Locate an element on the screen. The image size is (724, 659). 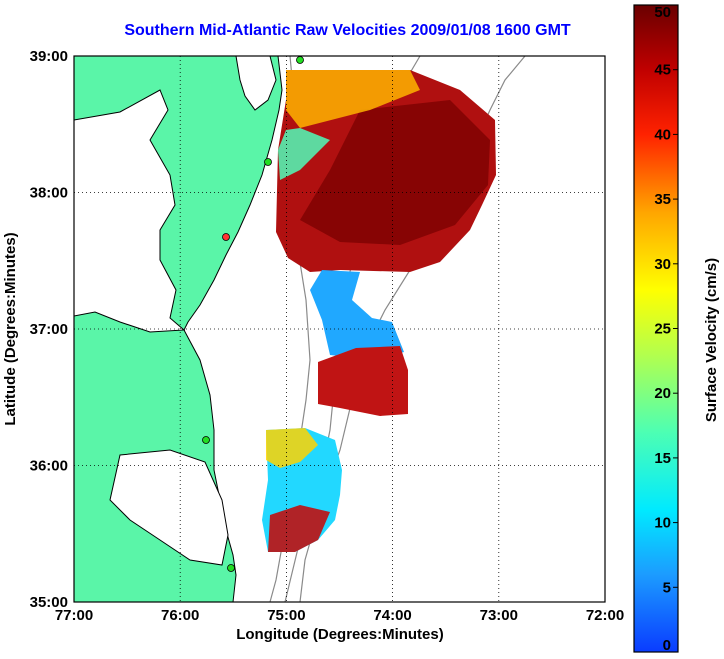
y-tick-label: 39:00 is located at coordinates (49, 56).